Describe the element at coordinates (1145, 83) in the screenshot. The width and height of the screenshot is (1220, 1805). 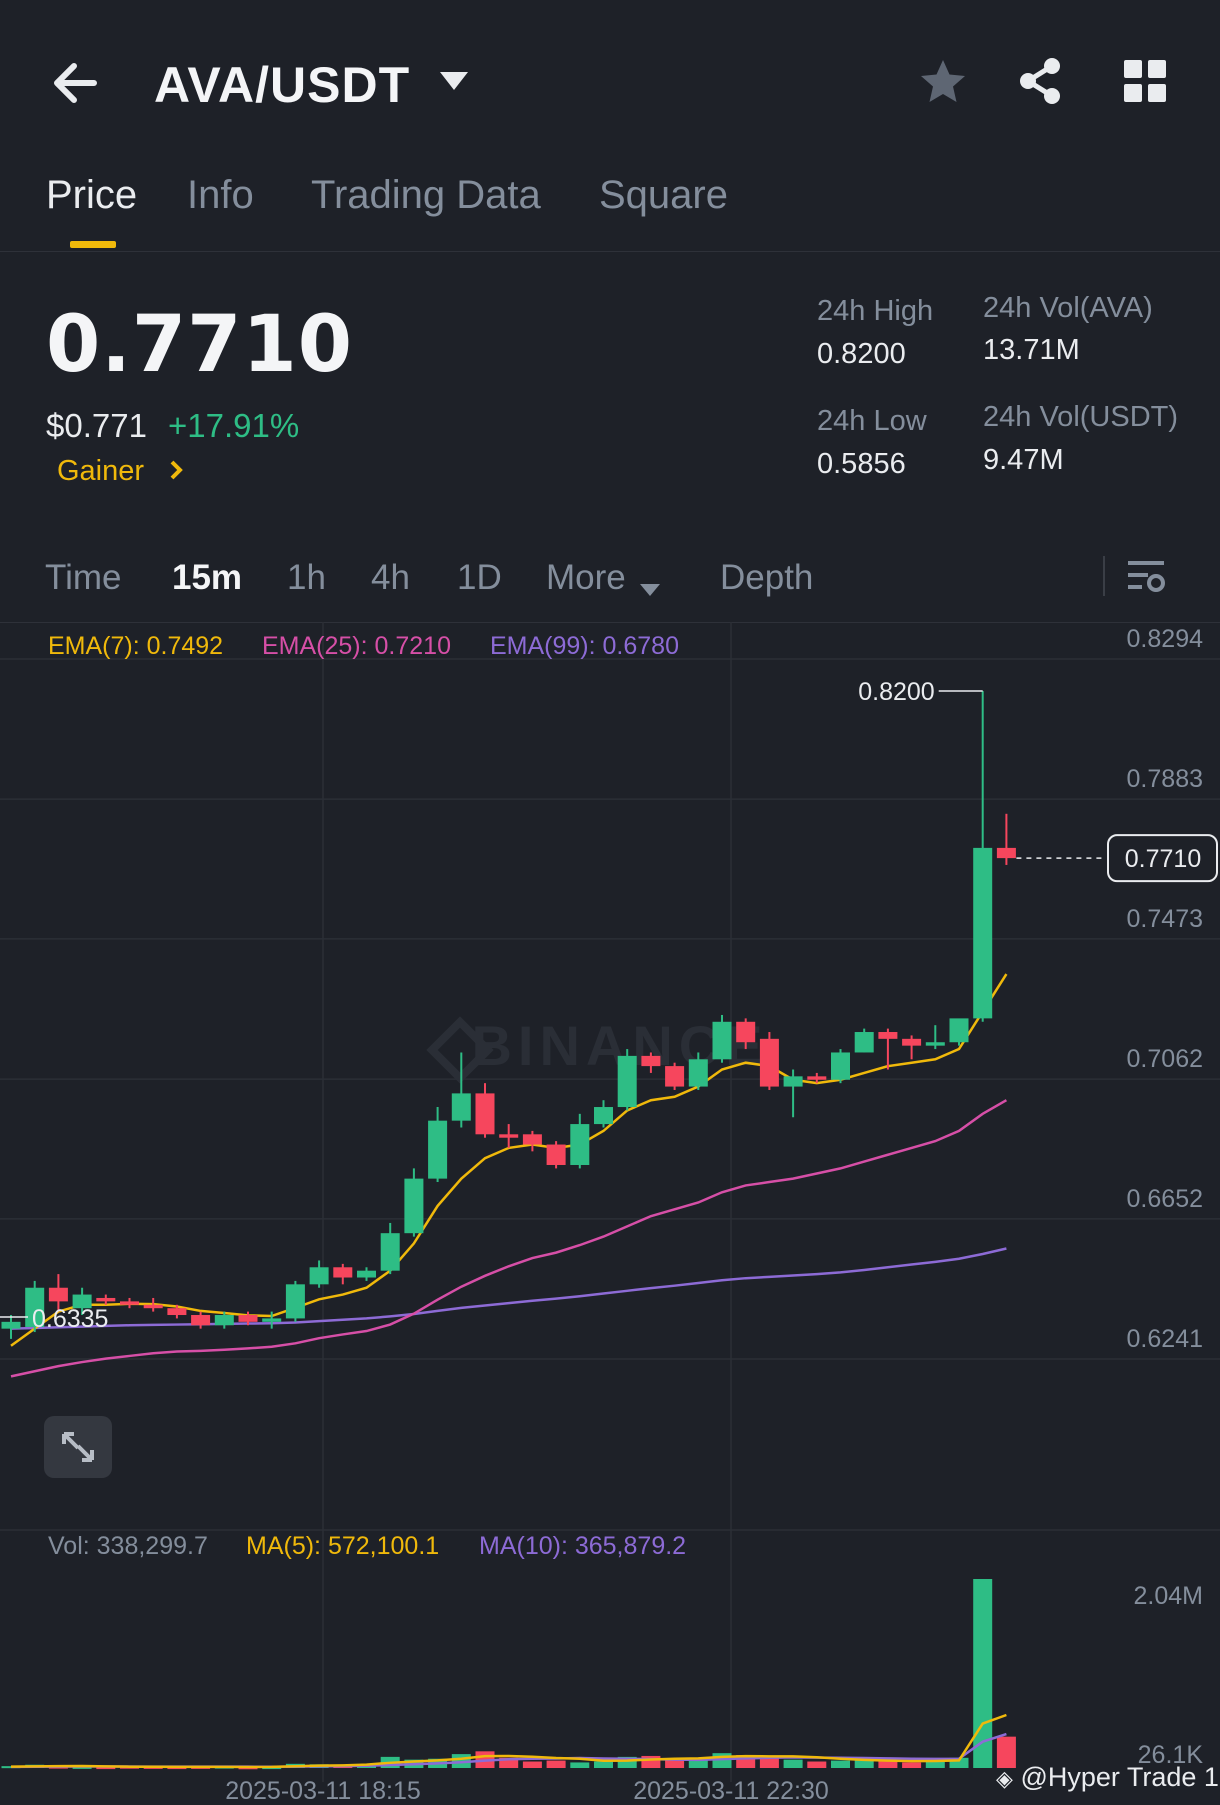
I see `grid-menu-icon` at that location.